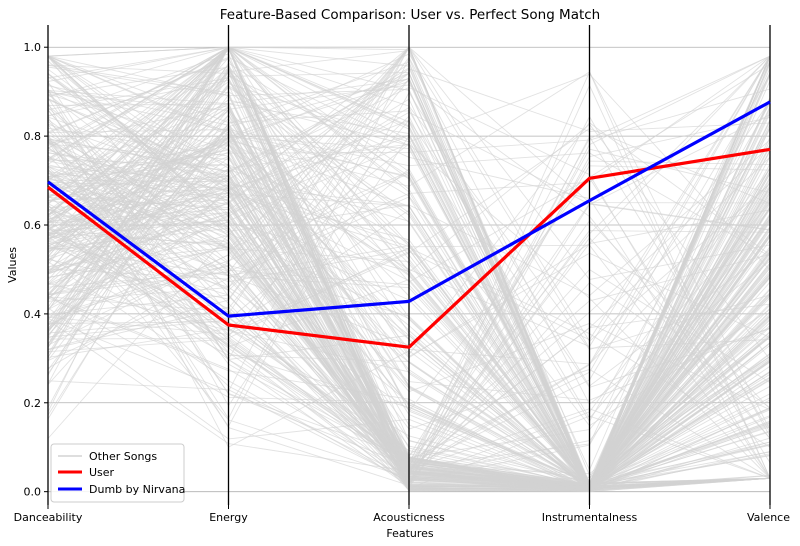  I want to click on legend-label-dumb-by-nirvana: Dumb by Nirvana, so click(137, 489).